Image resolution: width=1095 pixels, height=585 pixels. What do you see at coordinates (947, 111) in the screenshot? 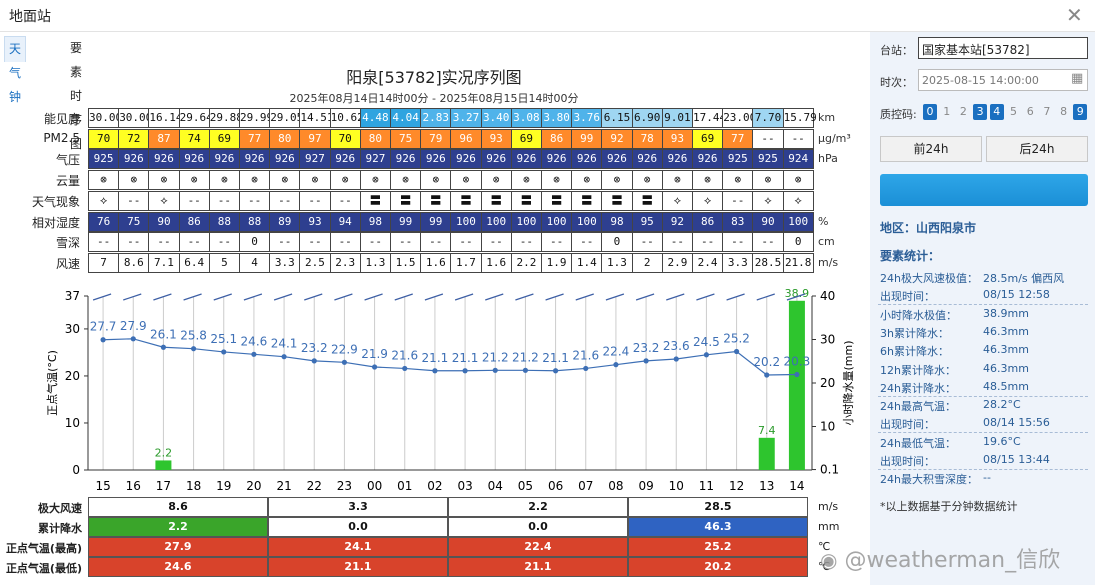
I see `qc-code: 1` at bounding box center [947, 111].